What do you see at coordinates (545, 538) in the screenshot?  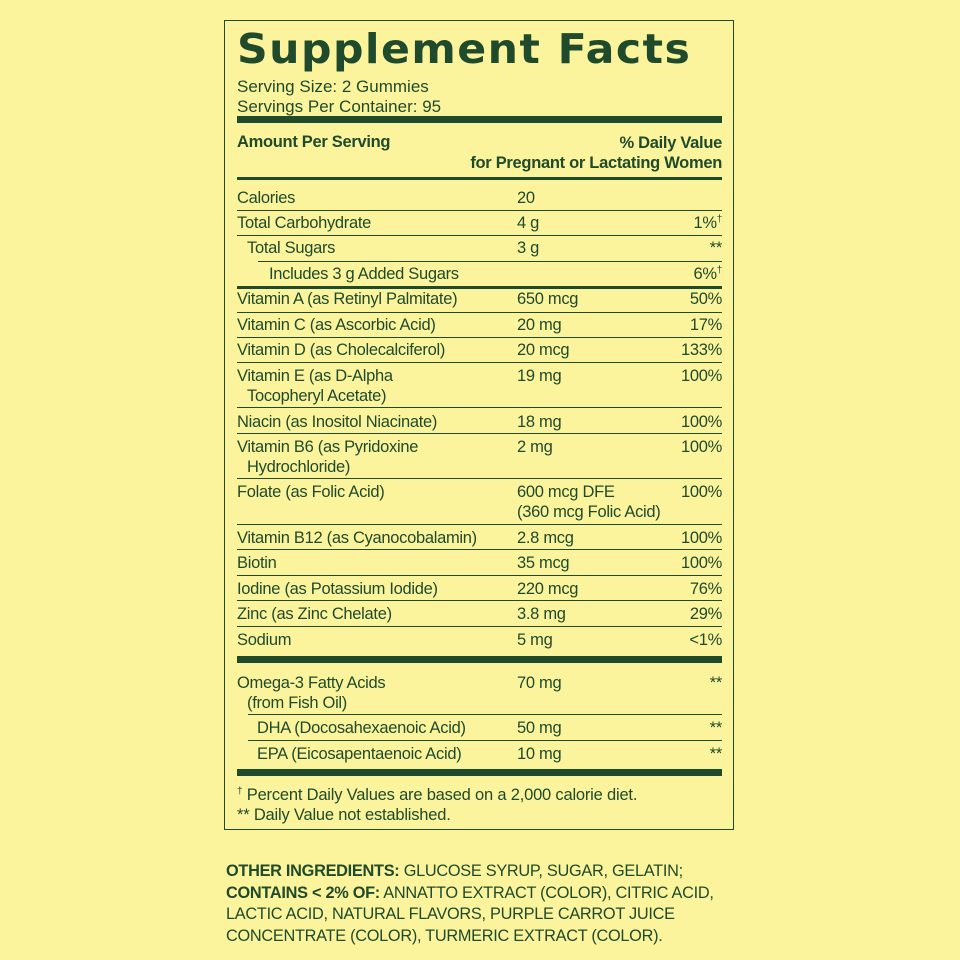 I see `nutrient-amount: 2.8 mcg` at bounding box center [545, 538].